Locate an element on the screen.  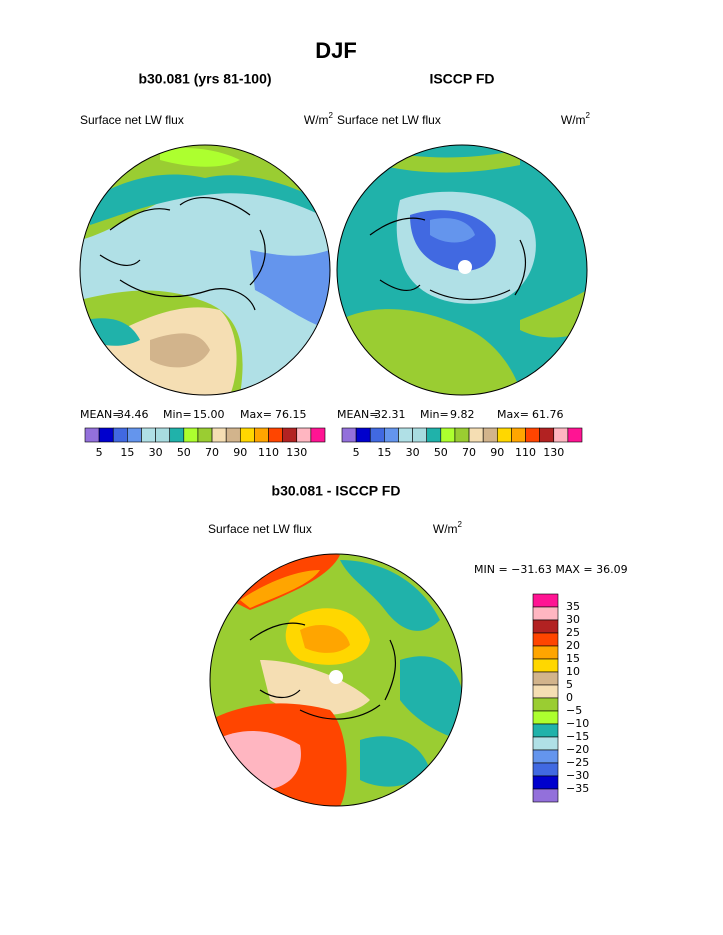
stat: 34.46 is located at coordinates (133, 414).